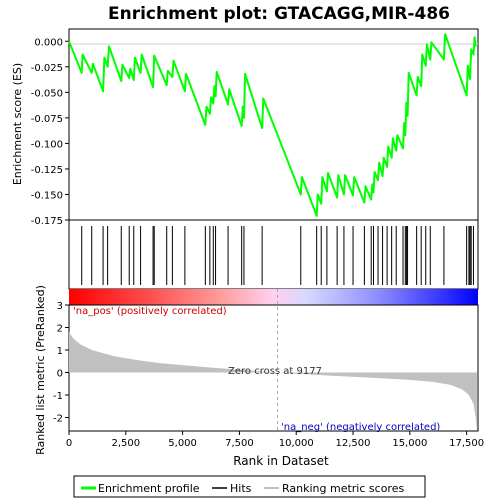  I want to click on x-tick-label: 10,000, so click(296, 443).